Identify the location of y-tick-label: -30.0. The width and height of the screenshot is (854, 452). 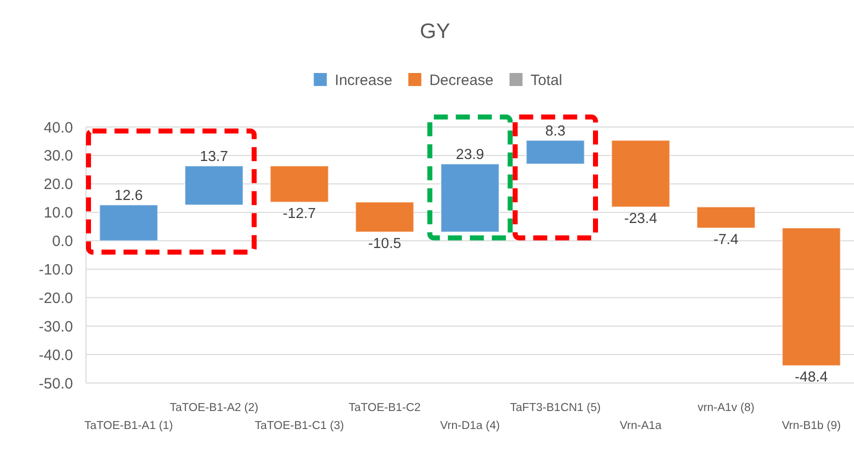
(55, 327).